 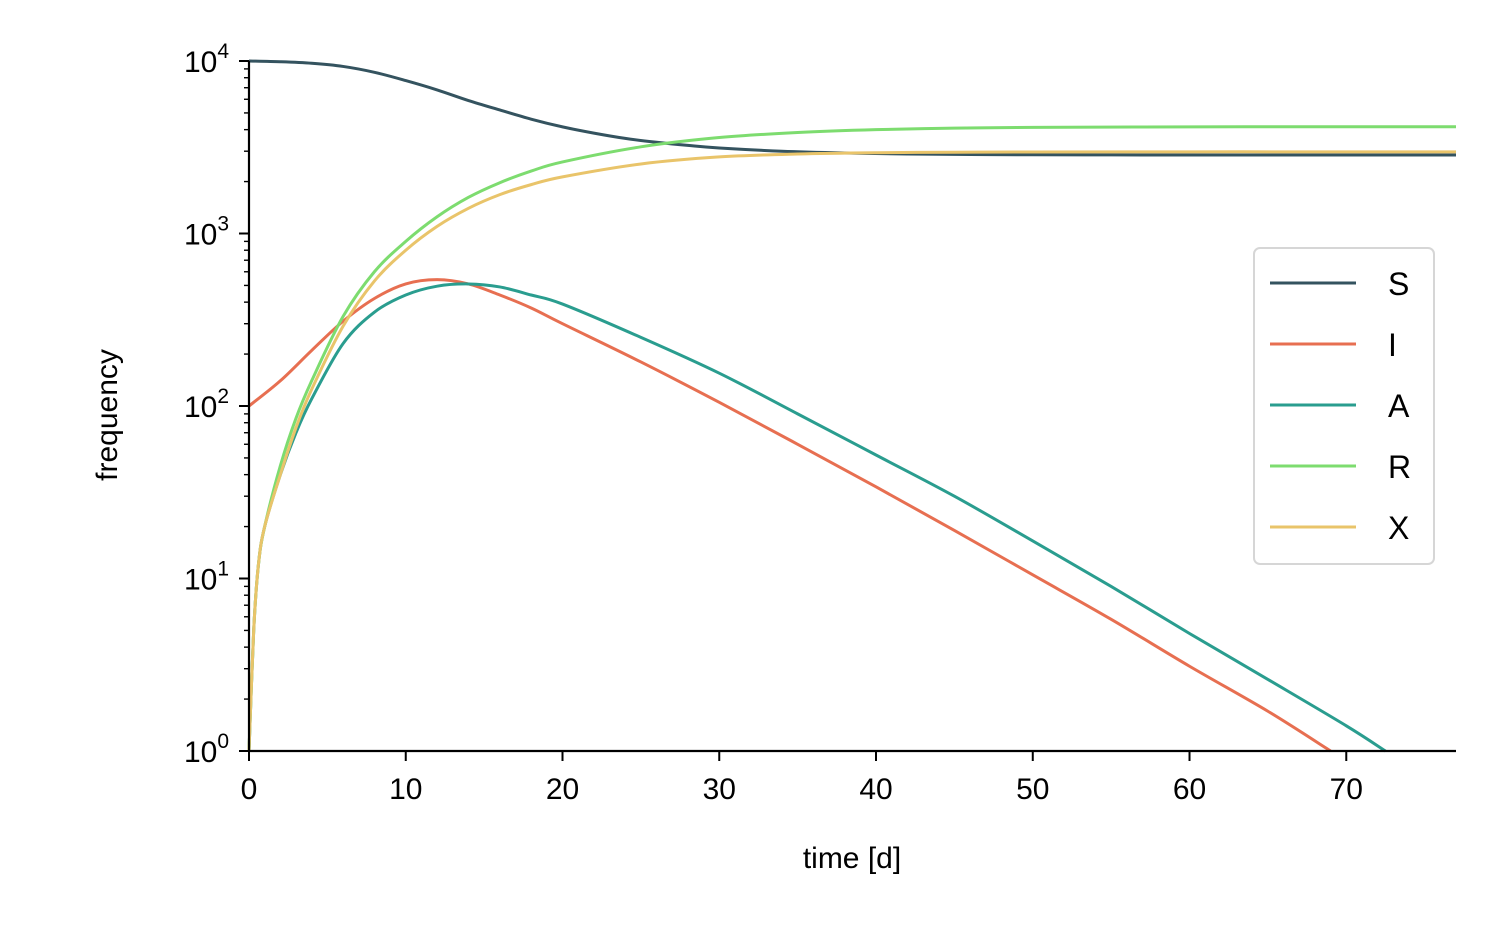 I want to click on y-tick-label: 10⁰, so click(x=206, y=749).